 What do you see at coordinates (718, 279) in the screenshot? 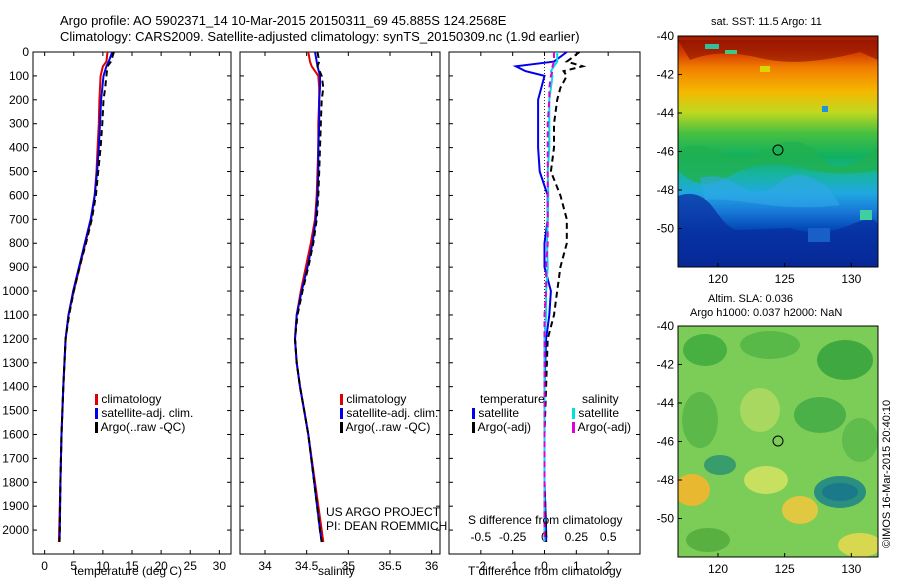
I see `sst-x-tick-label: 120` at bounding box center [718, 279].